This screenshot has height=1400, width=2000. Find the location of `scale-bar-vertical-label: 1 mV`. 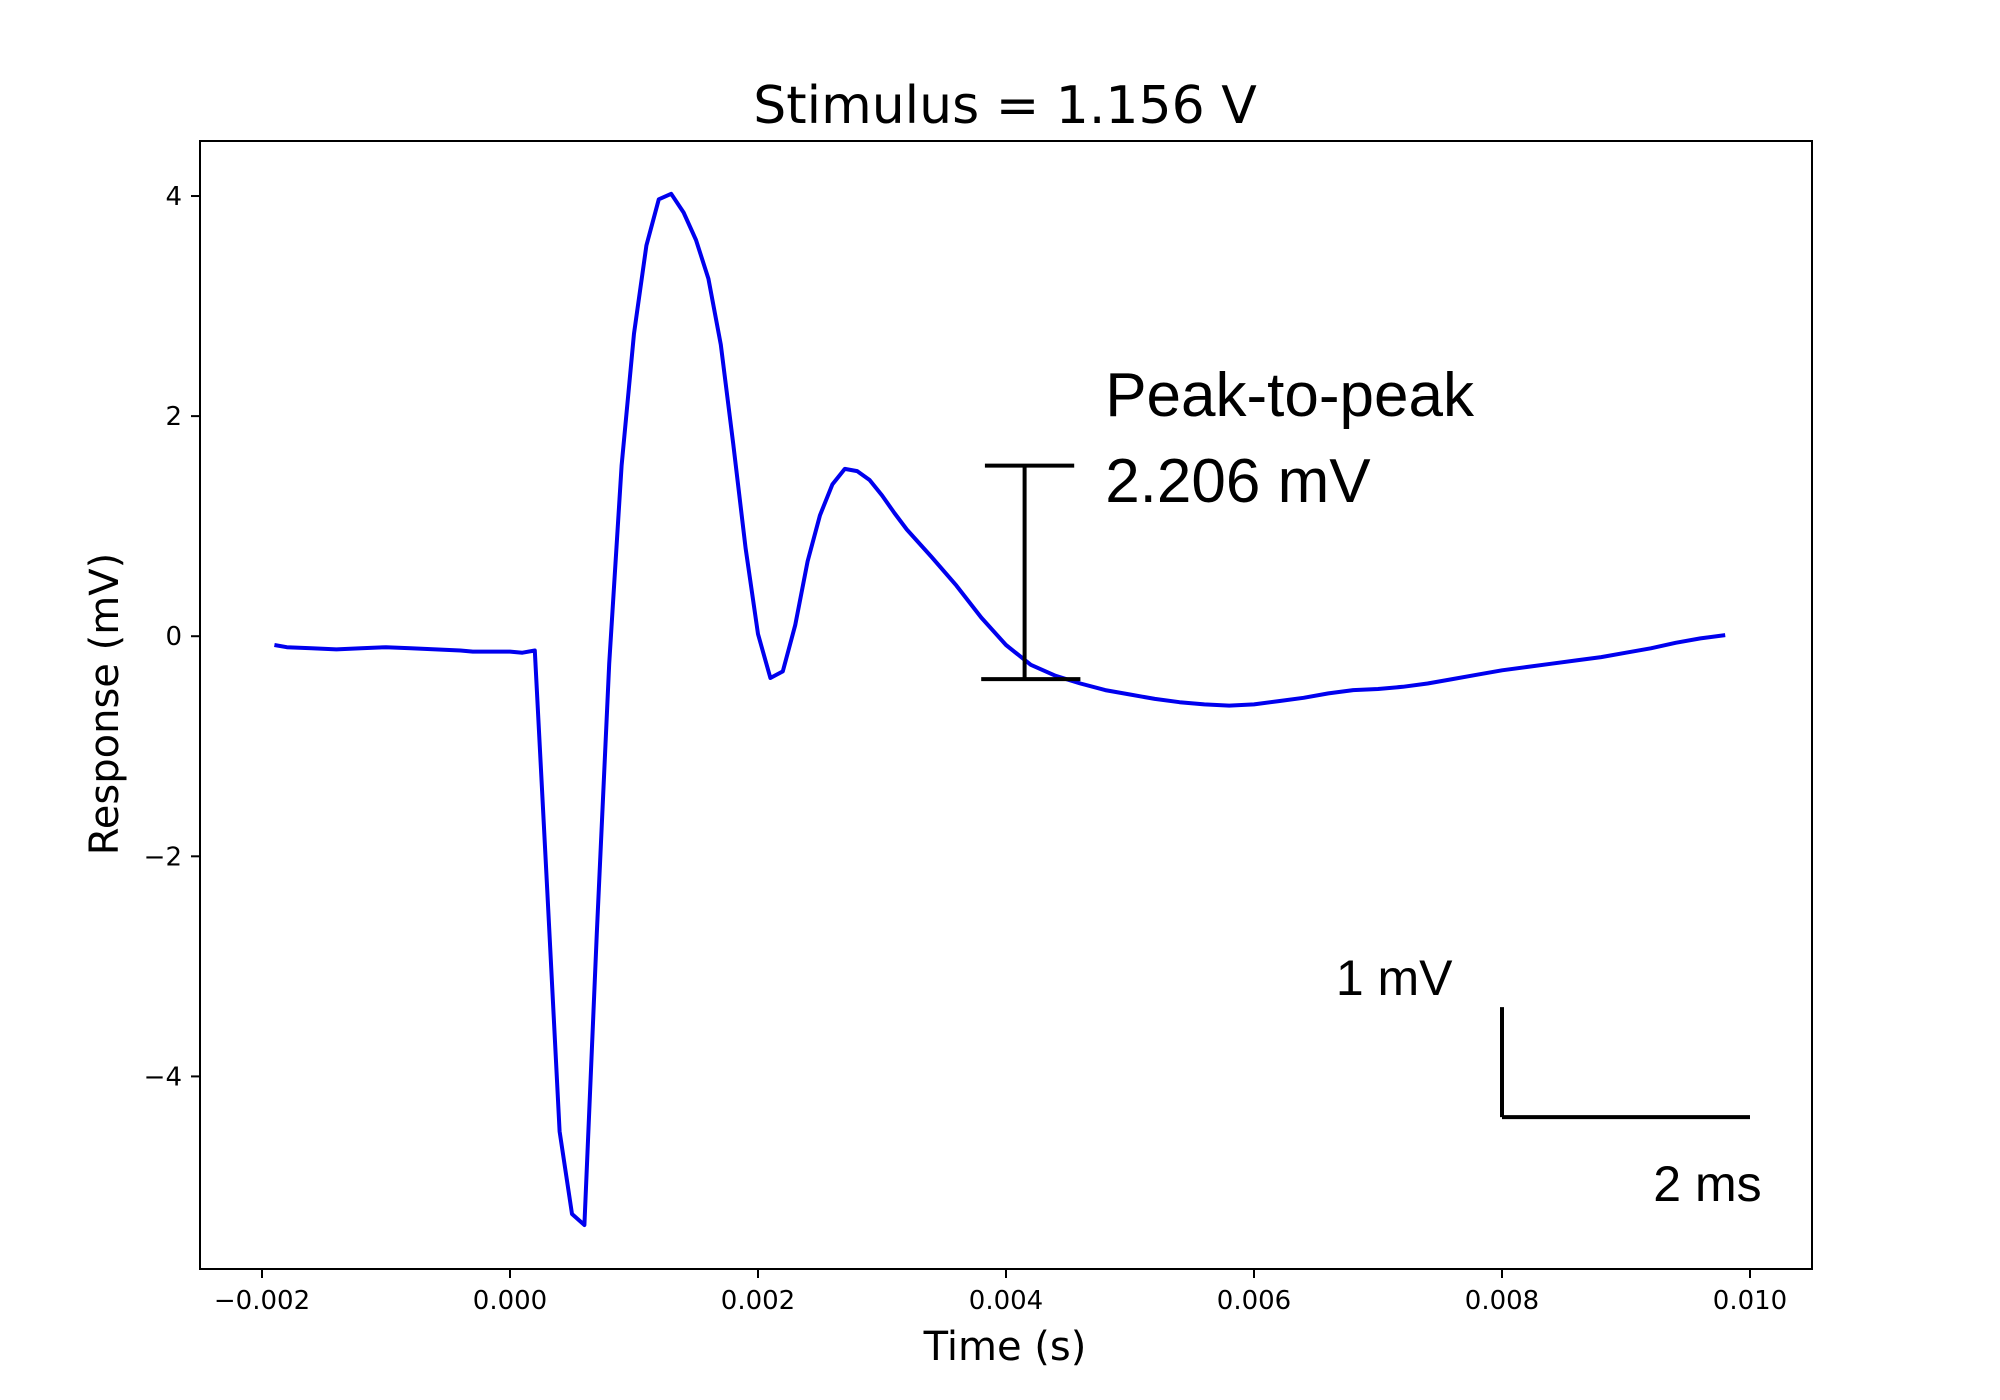

scale-bar-vertical-label: 1 mV is located at coordinates (1394, 978).